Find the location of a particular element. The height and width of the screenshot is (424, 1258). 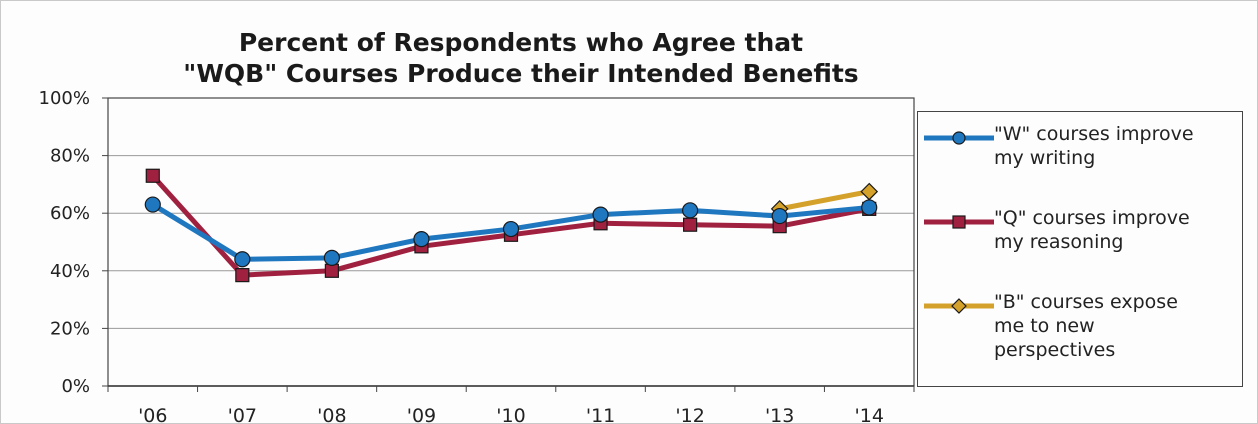

chart-title-line-1: Percent of Respondents who Agree that is located at coordinates (521, 42).